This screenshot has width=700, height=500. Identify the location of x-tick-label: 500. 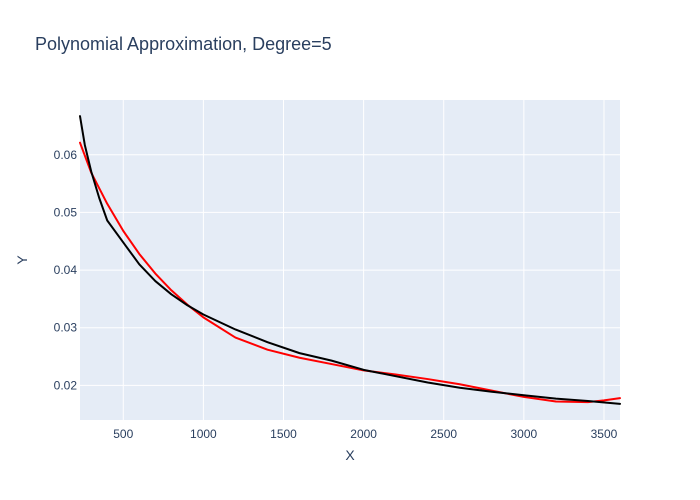
(123, 434).